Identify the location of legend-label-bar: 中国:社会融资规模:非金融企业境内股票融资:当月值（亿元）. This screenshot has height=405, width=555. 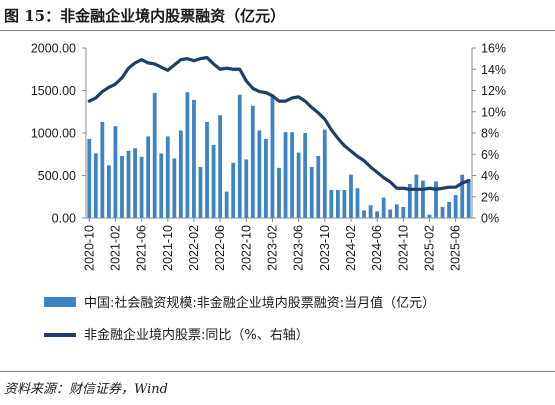
(259, 303).